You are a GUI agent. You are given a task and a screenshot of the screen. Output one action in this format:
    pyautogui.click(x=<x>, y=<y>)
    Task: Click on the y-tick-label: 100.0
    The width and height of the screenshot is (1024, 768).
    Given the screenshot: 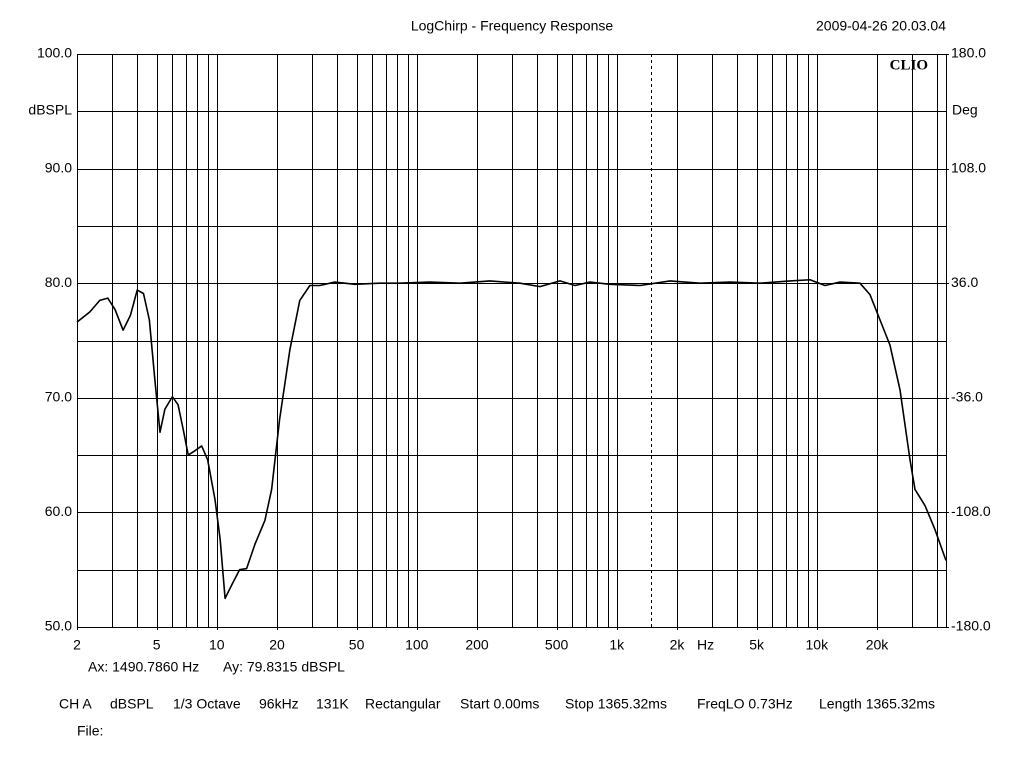 What is the action you would take?
    pyautogui.click(x=54, y=53)
    